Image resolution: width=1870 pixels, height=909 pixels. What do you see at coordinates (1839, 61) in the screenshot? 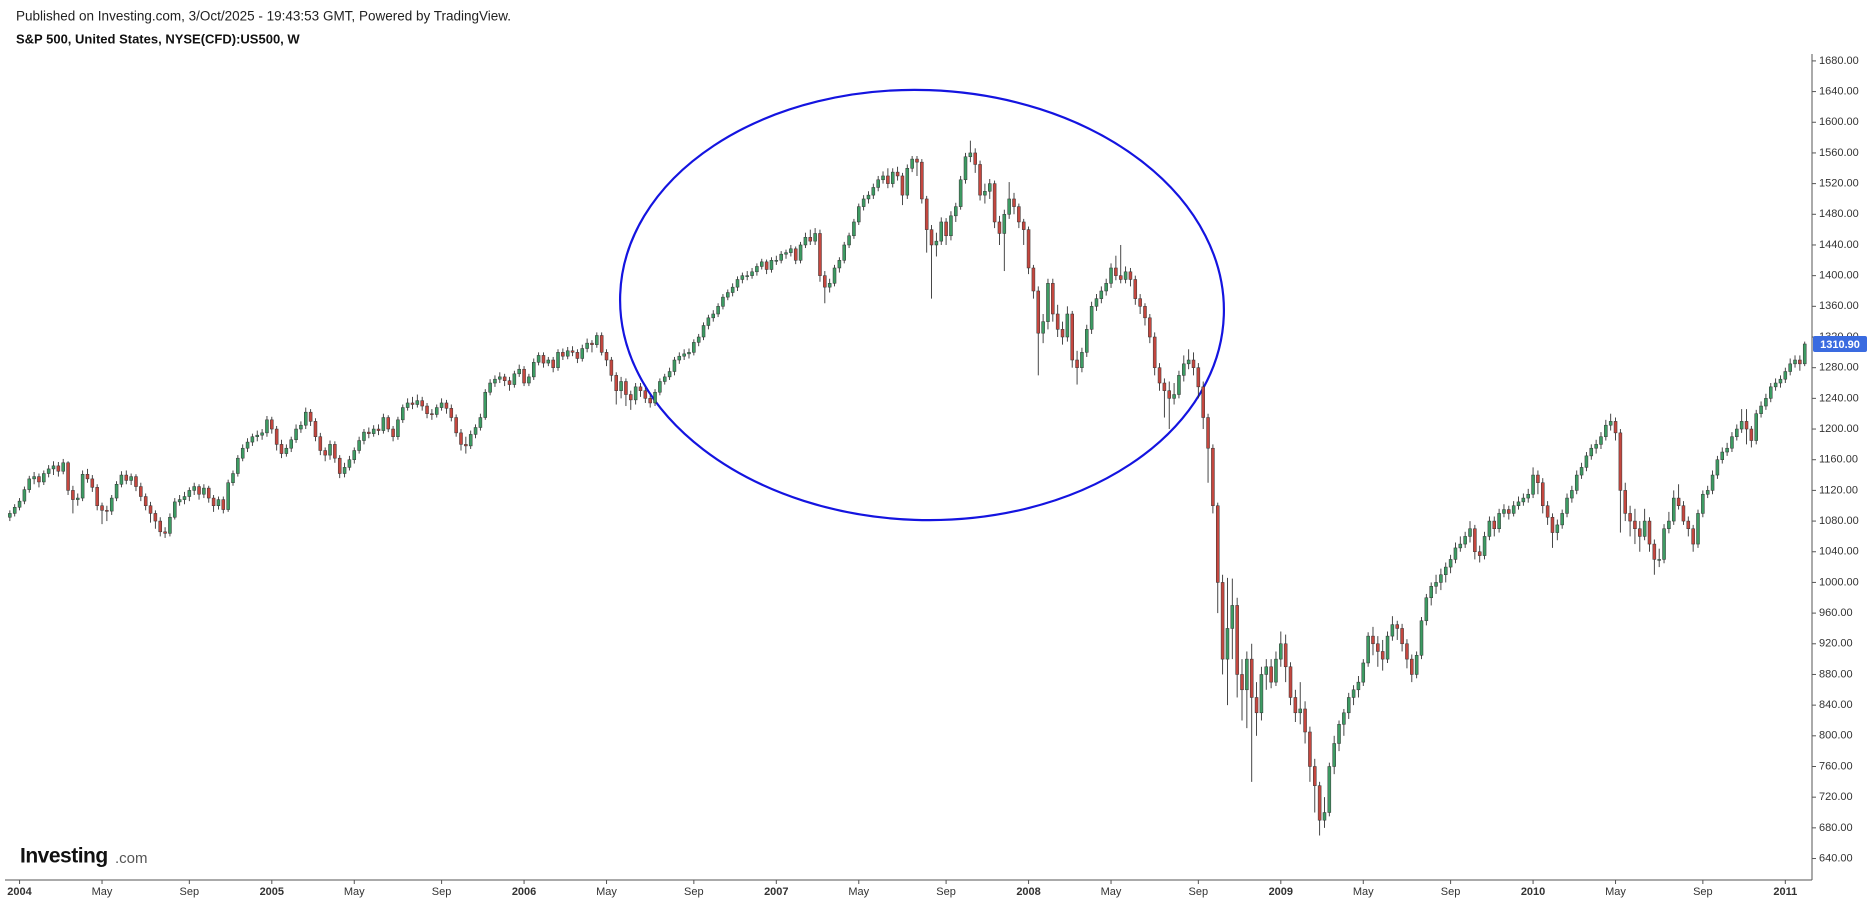
I see `y-tick-label: 1680.00` at bounding box center [1839, 61].